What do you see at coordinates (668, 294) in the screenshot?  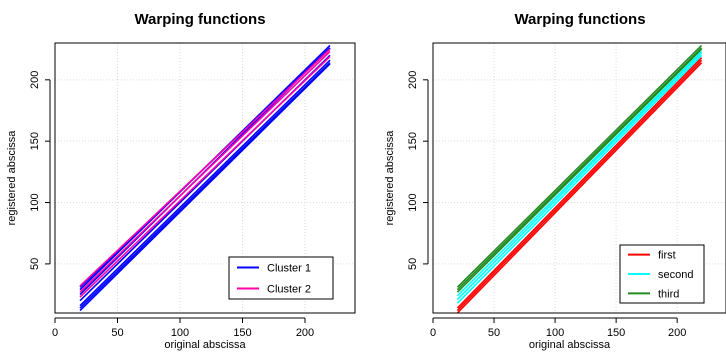 I see `legend-label: third` at bounding box center [668, 294].